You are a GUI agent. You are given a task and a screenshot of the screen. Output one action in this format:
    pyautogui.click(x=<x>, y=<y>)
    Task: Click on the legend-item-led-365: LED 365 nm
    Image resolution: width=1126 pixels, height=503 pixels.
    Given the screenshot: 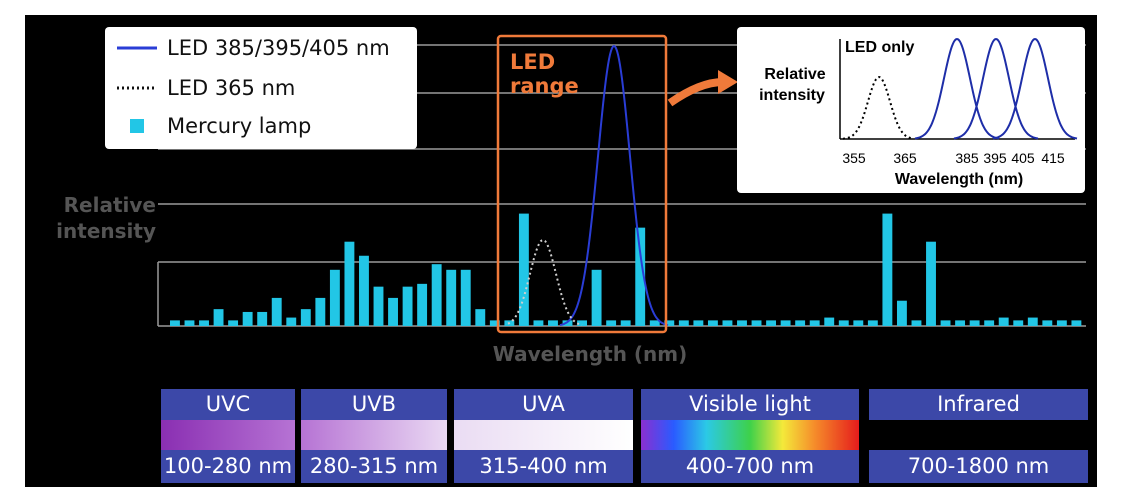 What is the action you would take?
    pyautogui.click(x=205, y=88)
    